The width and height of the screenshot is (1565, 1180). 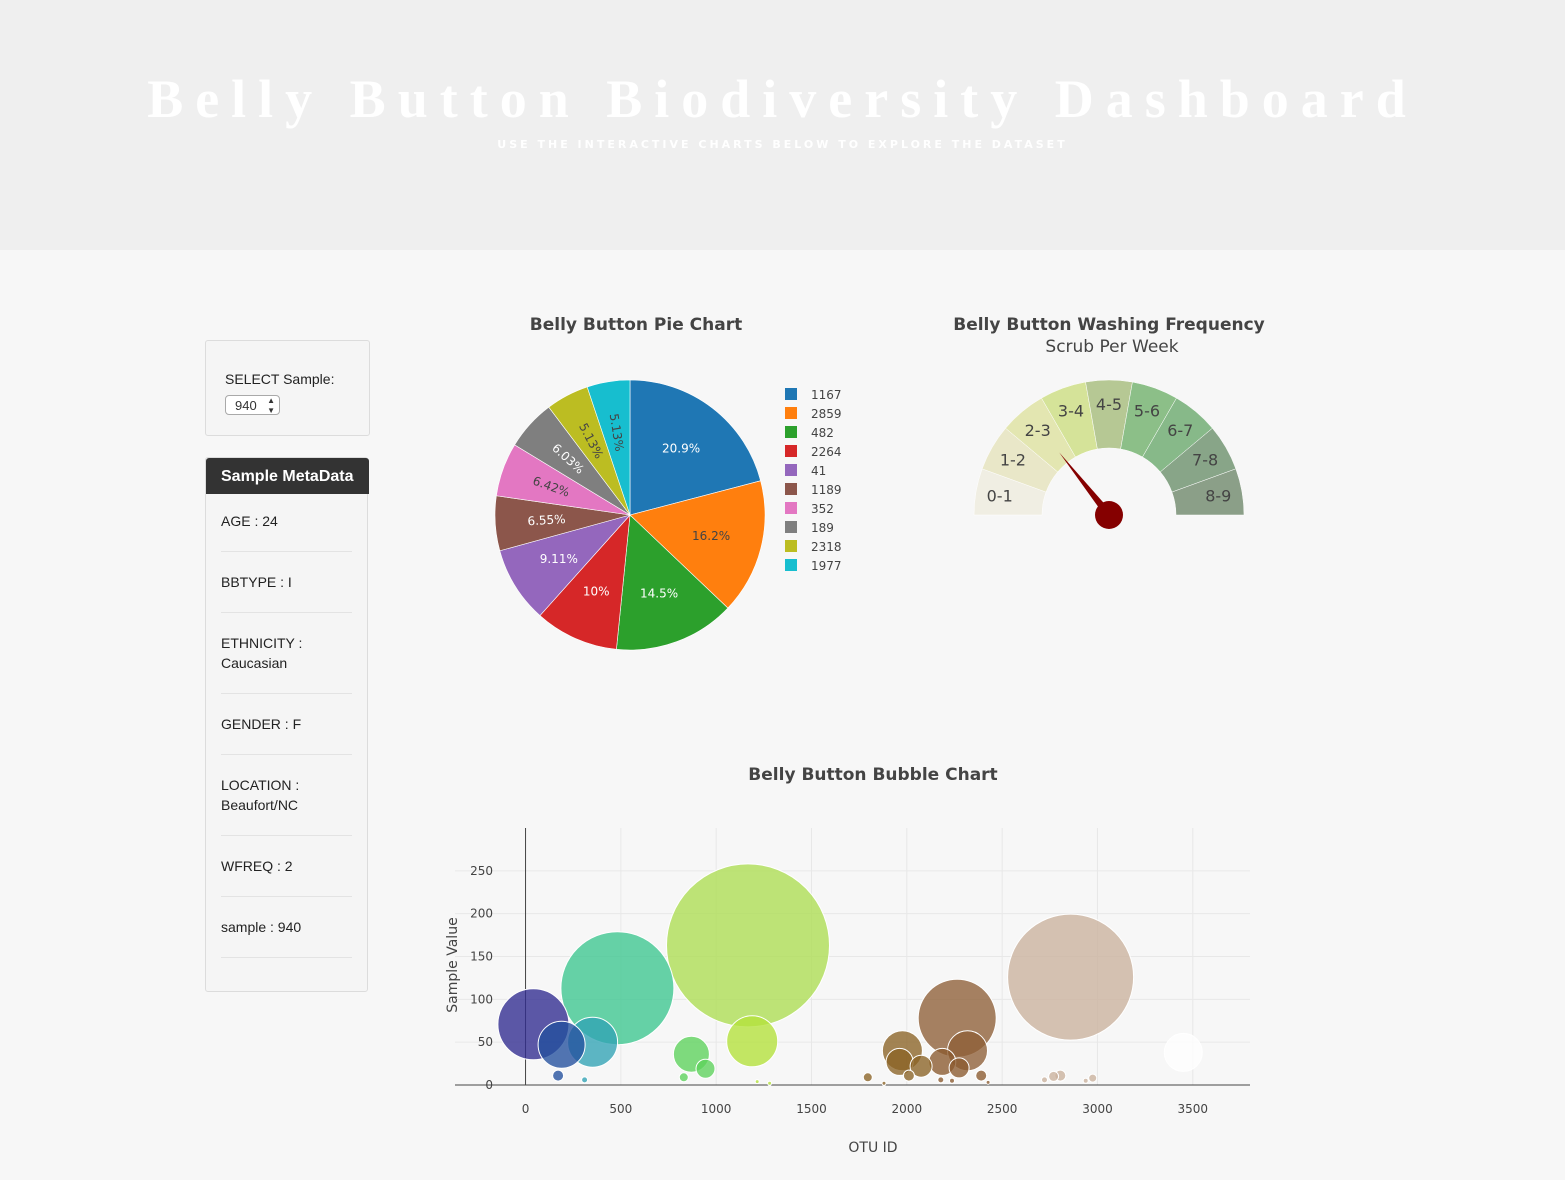 What do you see at coordinates (485, 1042) in the screenshot?
I see `y-tick-label: 50` at bounding box center [485, 1042].